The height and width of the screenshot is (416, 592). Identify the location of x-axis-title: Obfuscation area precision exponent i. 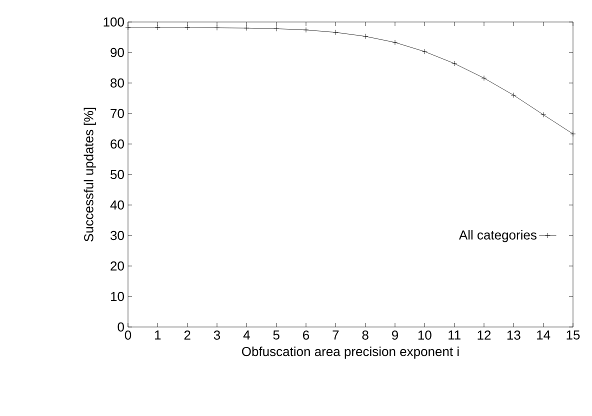
(350, 352).